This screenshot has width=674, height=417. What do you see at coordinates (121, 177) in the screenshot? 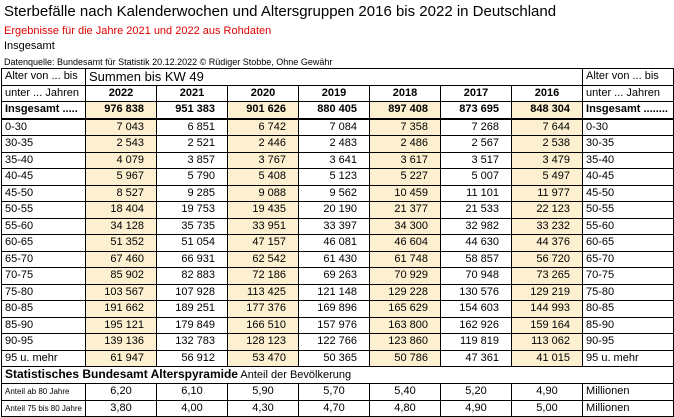
I see `value-cell: 5 967` at bounding box center [121, 177].